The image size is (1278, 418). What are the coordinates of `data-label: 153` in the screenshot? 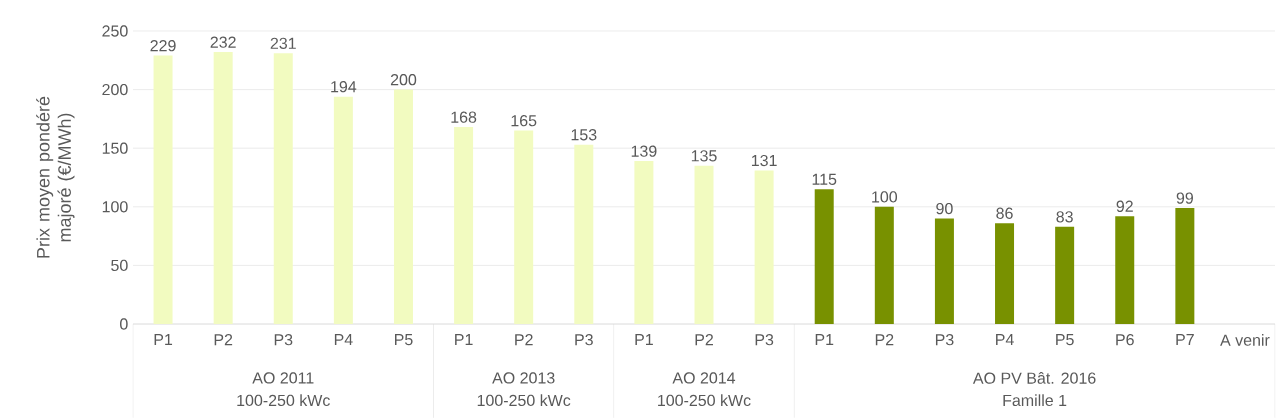 It's located at (584, 135).